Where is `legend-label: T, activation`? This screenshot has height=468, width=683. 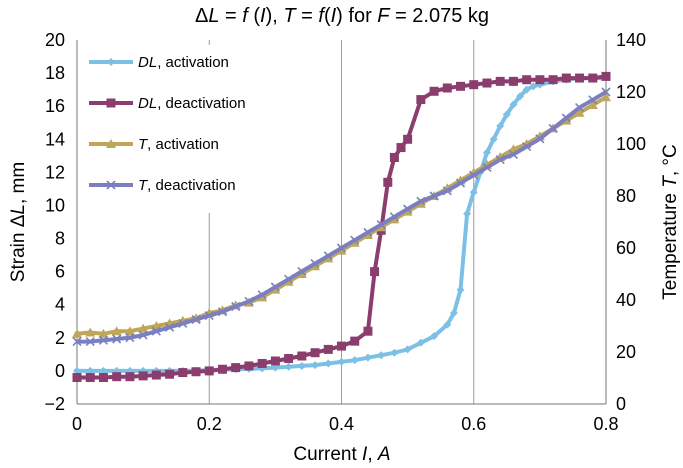
legend-label: T, activation is located at coordinates (178, 144).